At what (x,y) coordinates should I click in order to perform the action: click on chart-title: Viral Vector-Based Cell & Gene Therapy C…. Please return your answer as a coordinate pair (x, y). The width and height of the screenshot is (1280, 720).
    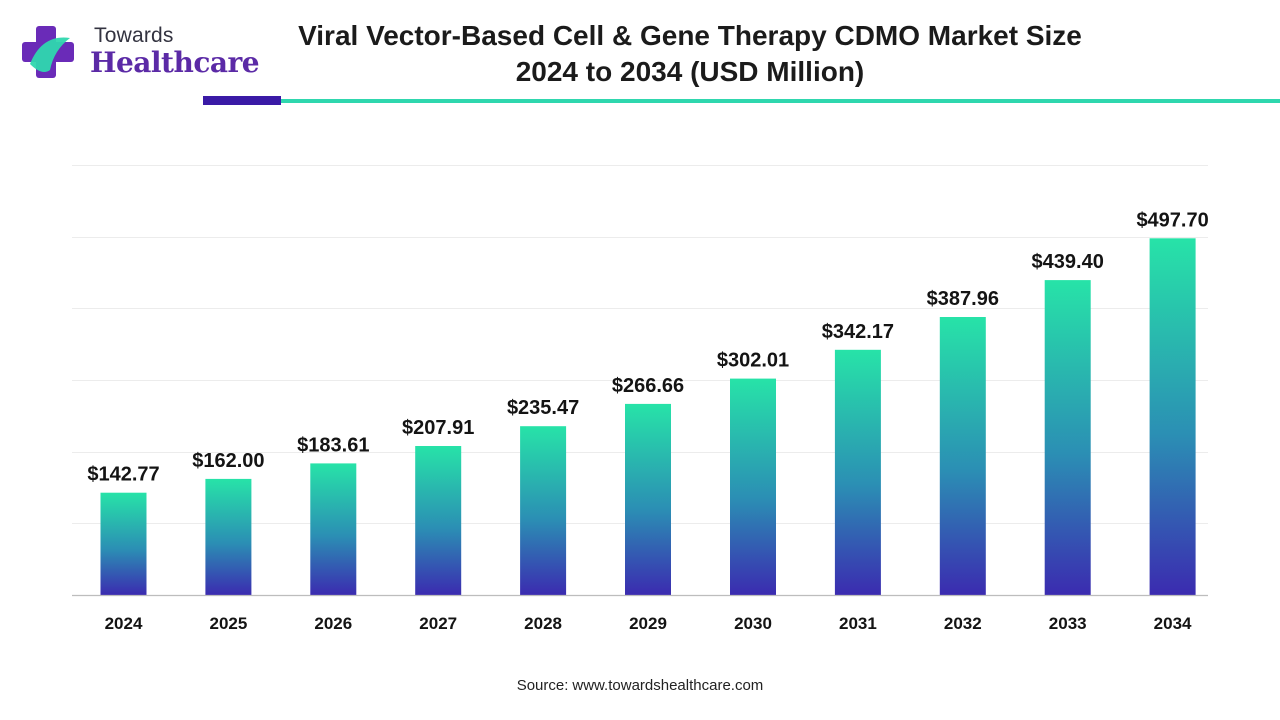
    Looking at the image, I should click on (690, 54).